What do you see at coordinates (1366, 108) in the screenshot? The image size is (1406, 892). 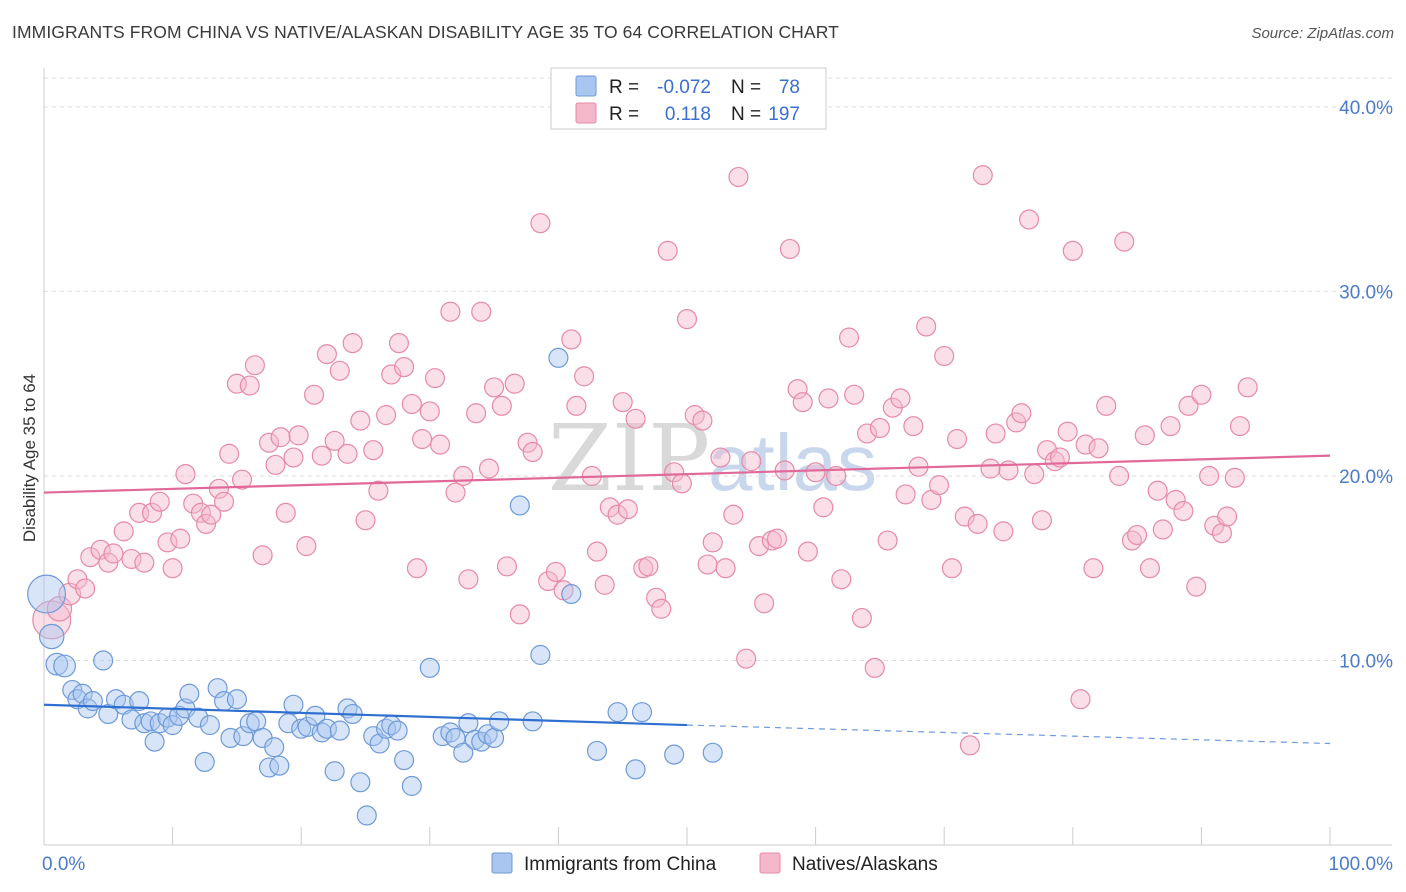 I see `y-tick-label-40: 40.0%` at bounding box center [1366, 108].